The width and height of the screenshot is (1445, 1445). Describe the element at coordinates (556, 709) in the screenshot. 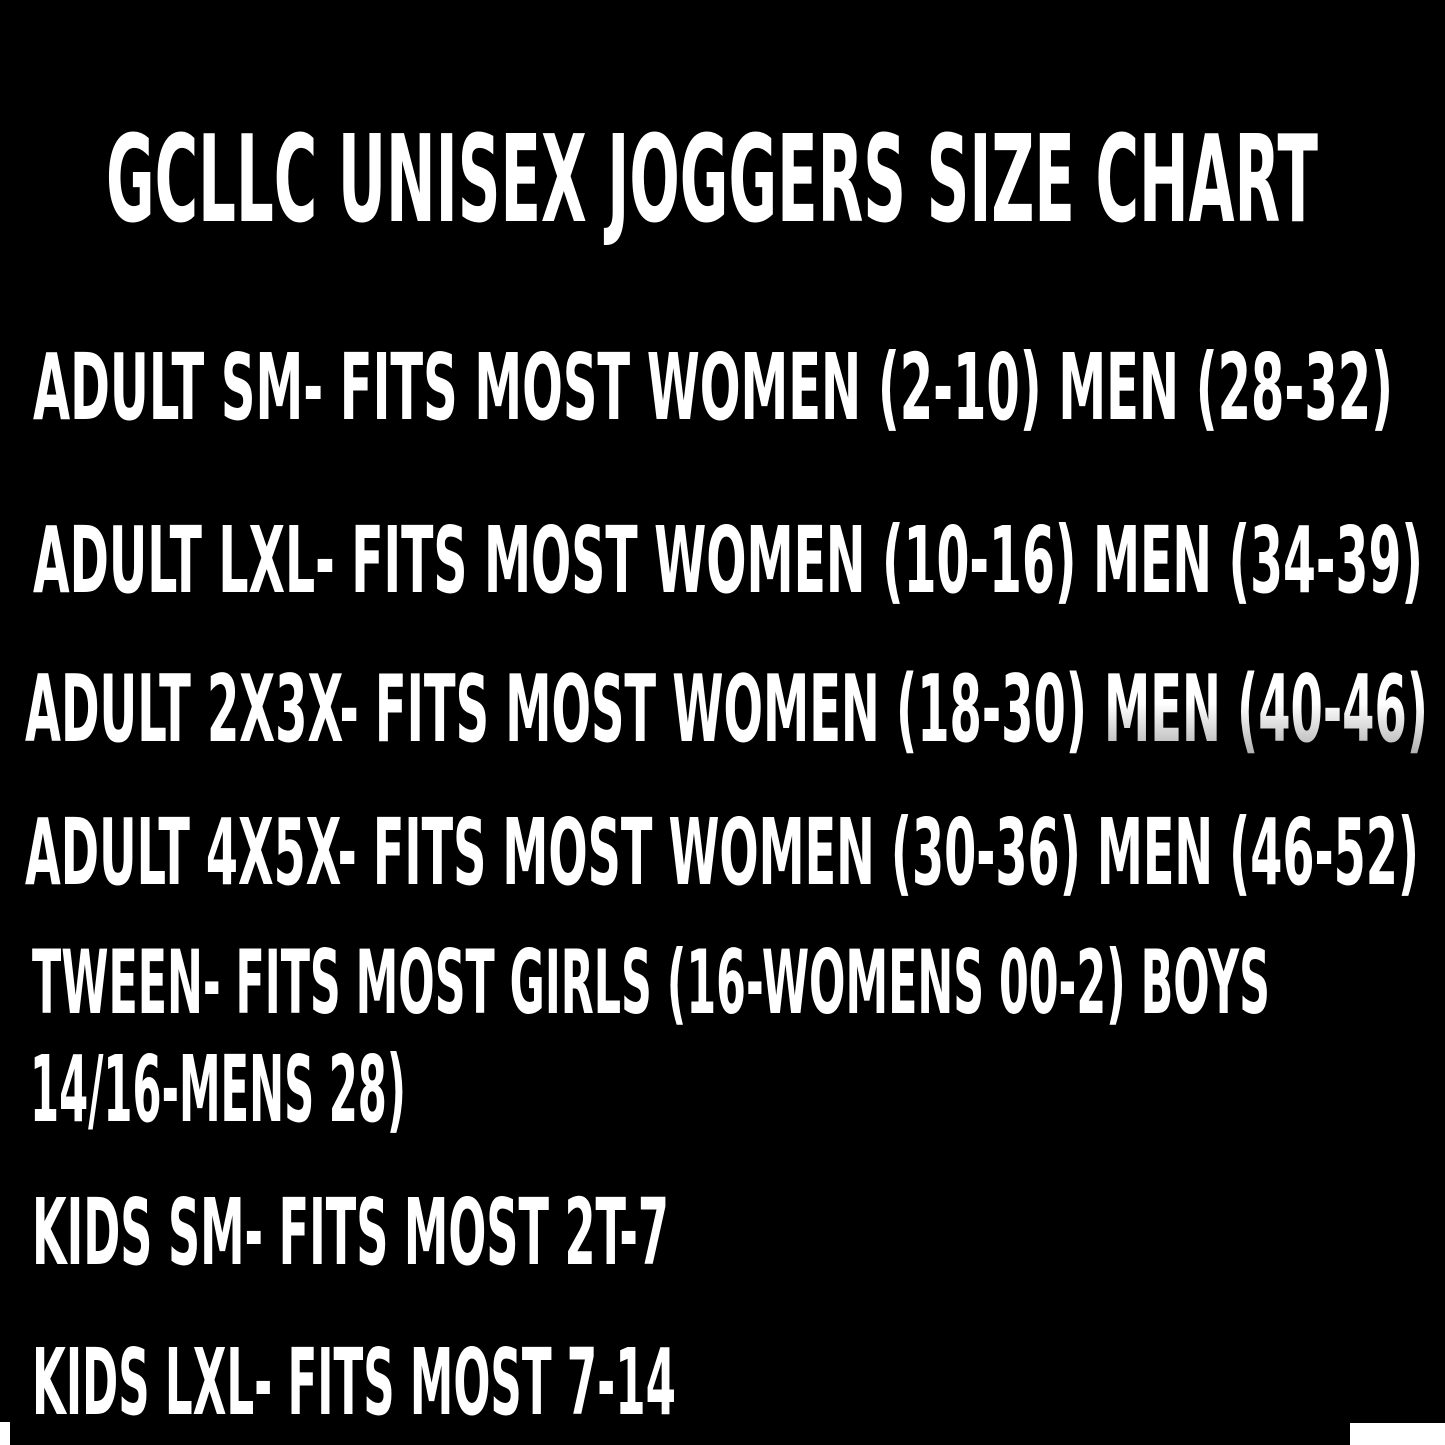

I see `row-adult-2x3x: ADULT 2X3X- FITS MOST WOMEN (18-30)` at that location.